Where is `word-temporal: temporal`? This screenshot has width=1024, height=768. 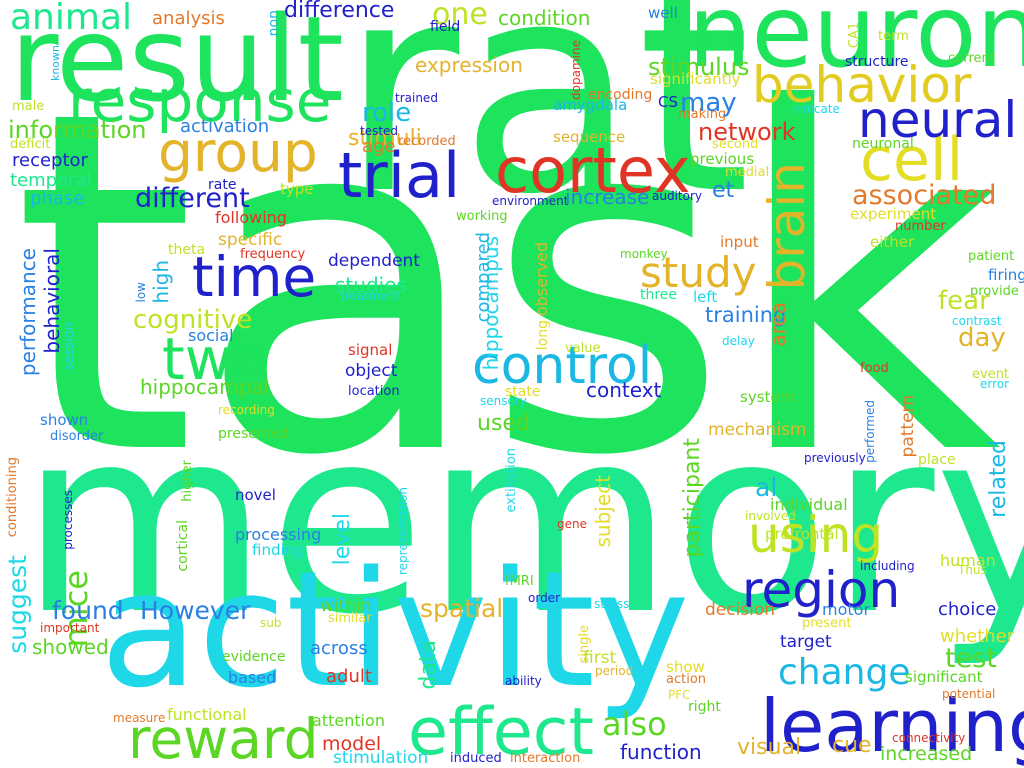
word-temporal: temporal is located at coordinates (51, 180).